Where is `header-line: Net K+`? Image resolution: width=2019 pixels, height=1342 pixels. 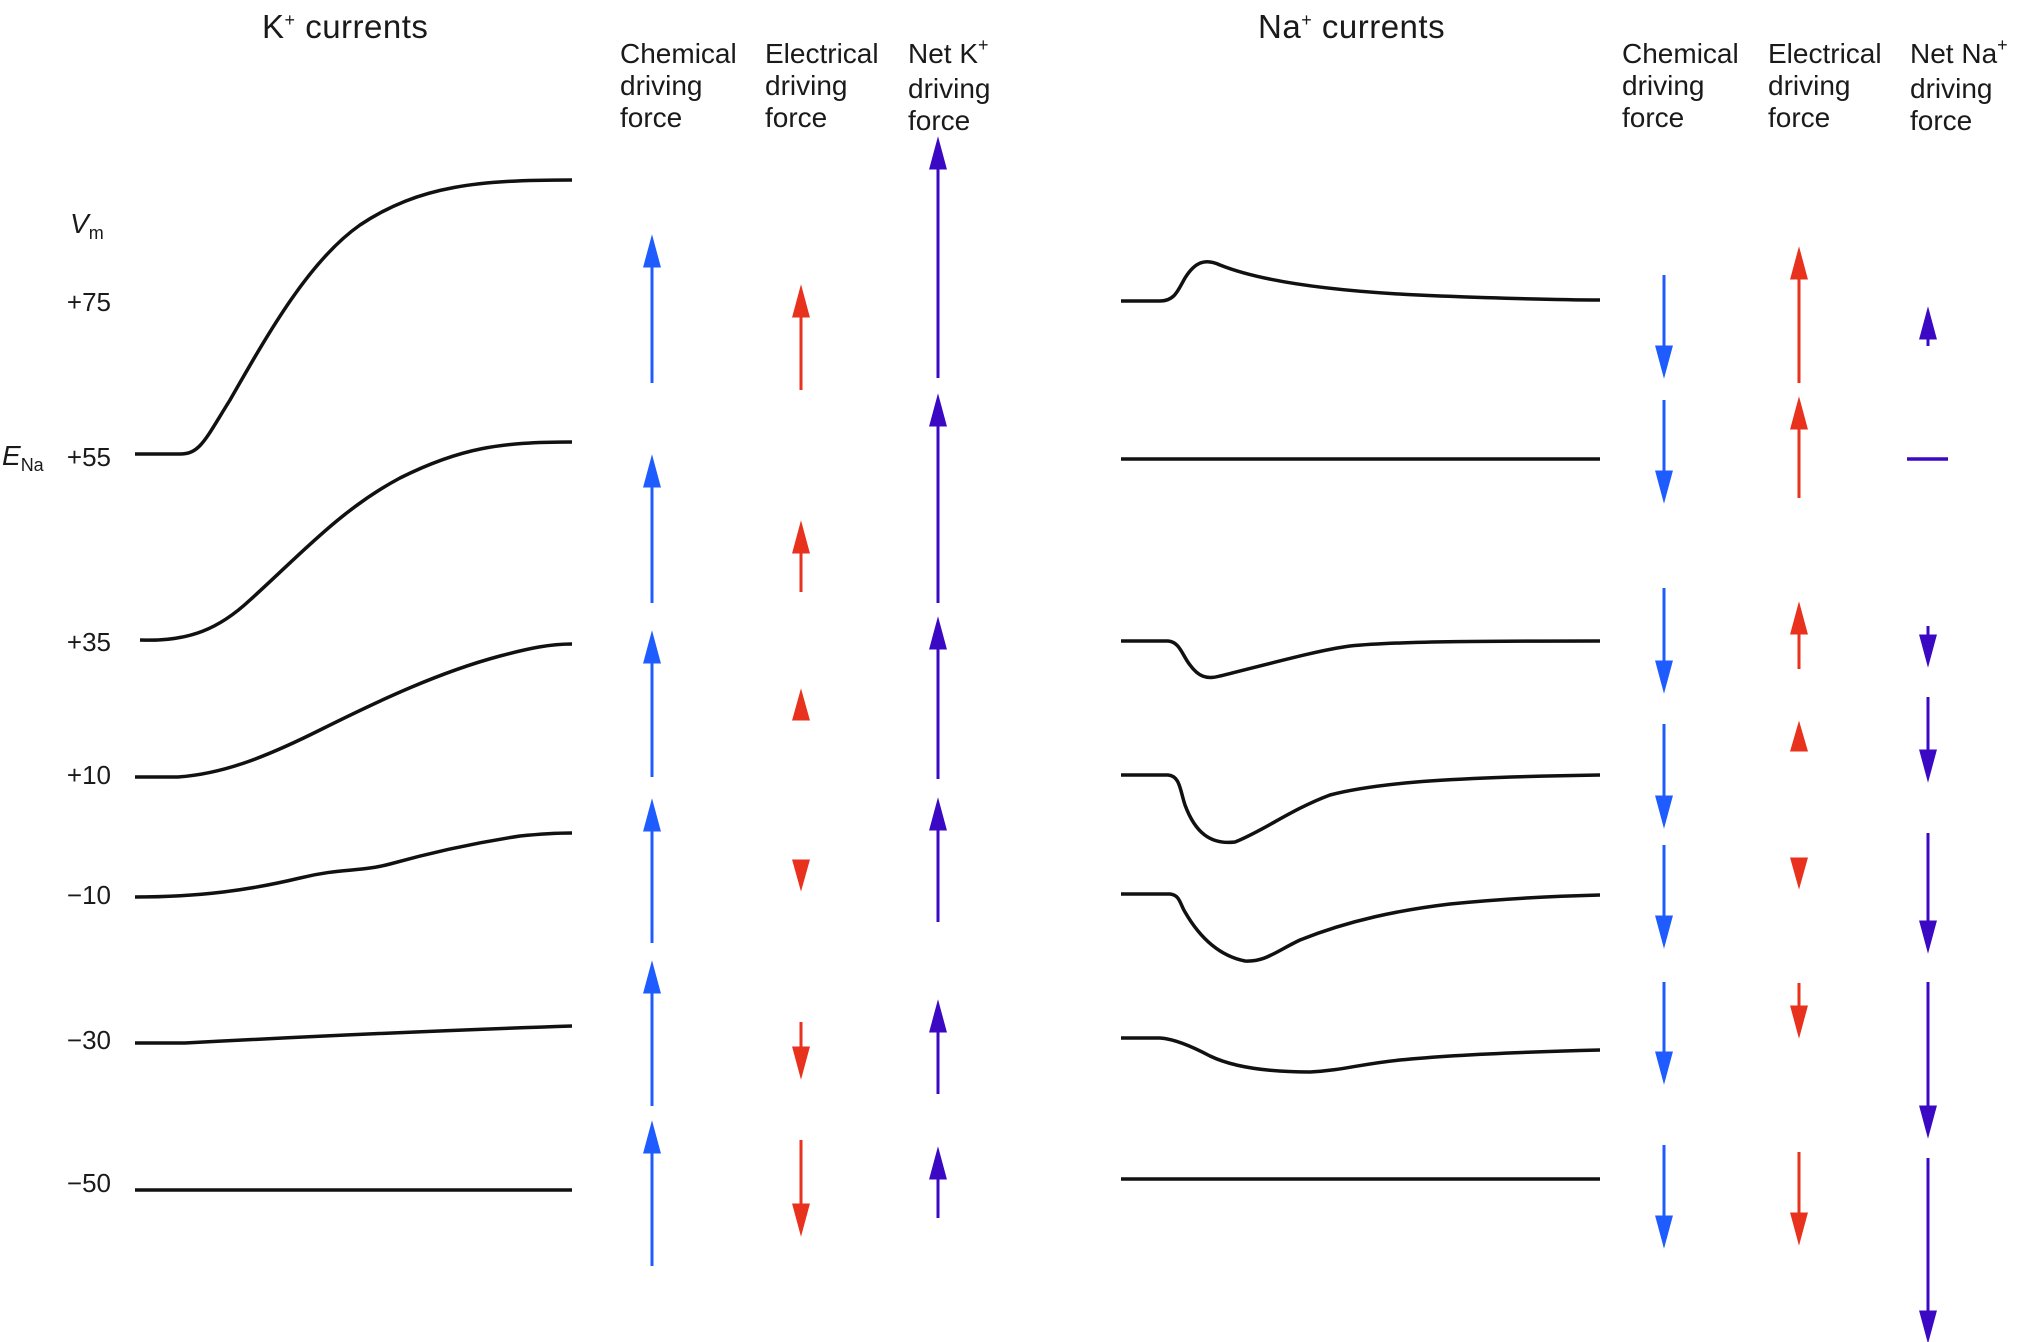
header-line: Net K+ is located at coordinates (949, 54).